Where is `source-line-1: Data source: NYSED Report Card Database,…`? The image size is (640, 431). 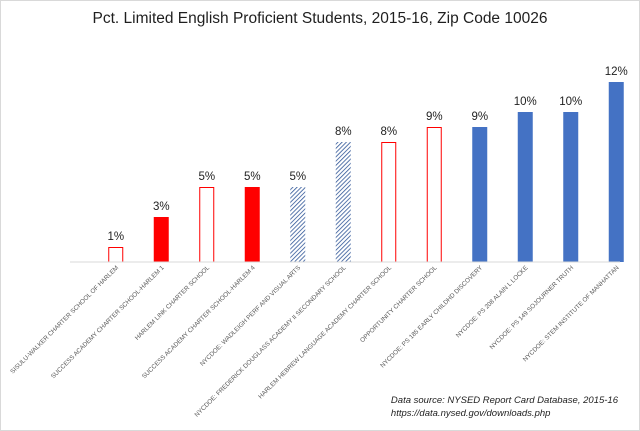
source-line-1: Data source: NYSED Report Card Database,… is located at coordinates (504, 400).